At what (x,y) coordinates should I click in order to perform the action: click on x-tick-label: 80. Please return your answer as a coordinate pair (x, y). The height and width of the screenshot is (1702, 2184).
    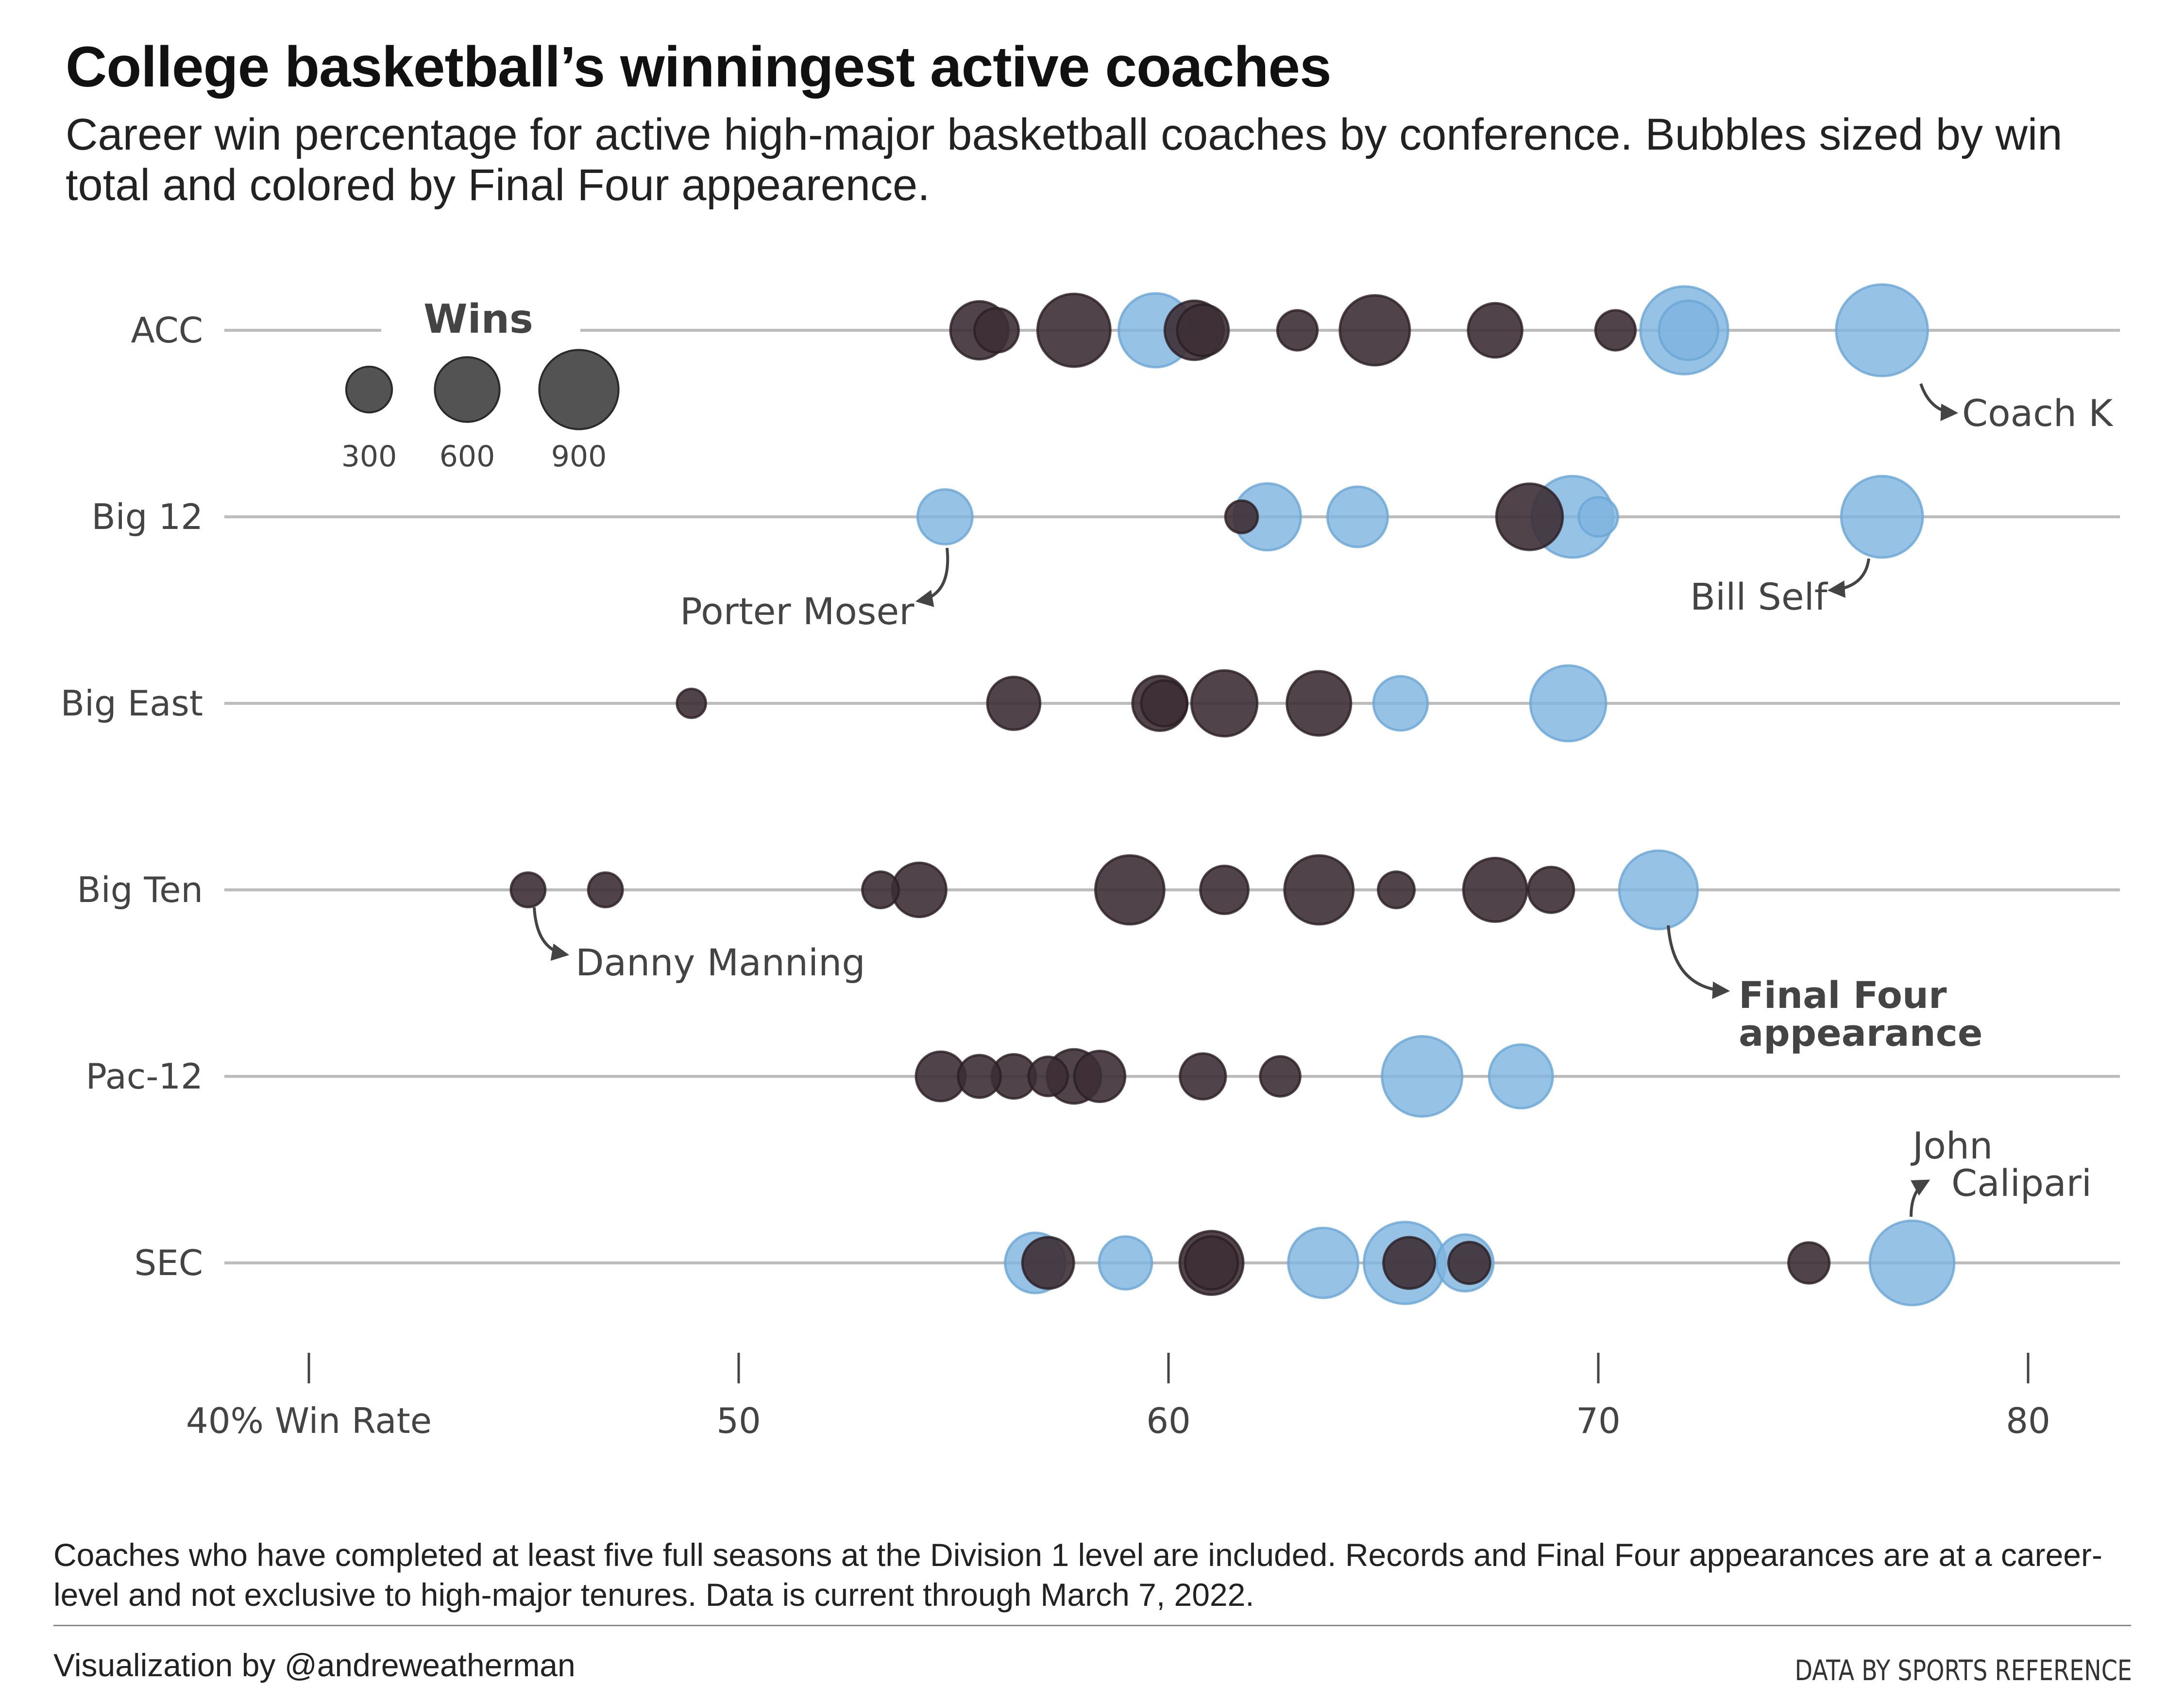
    Looking at the image, I should click on (2028, 1420).